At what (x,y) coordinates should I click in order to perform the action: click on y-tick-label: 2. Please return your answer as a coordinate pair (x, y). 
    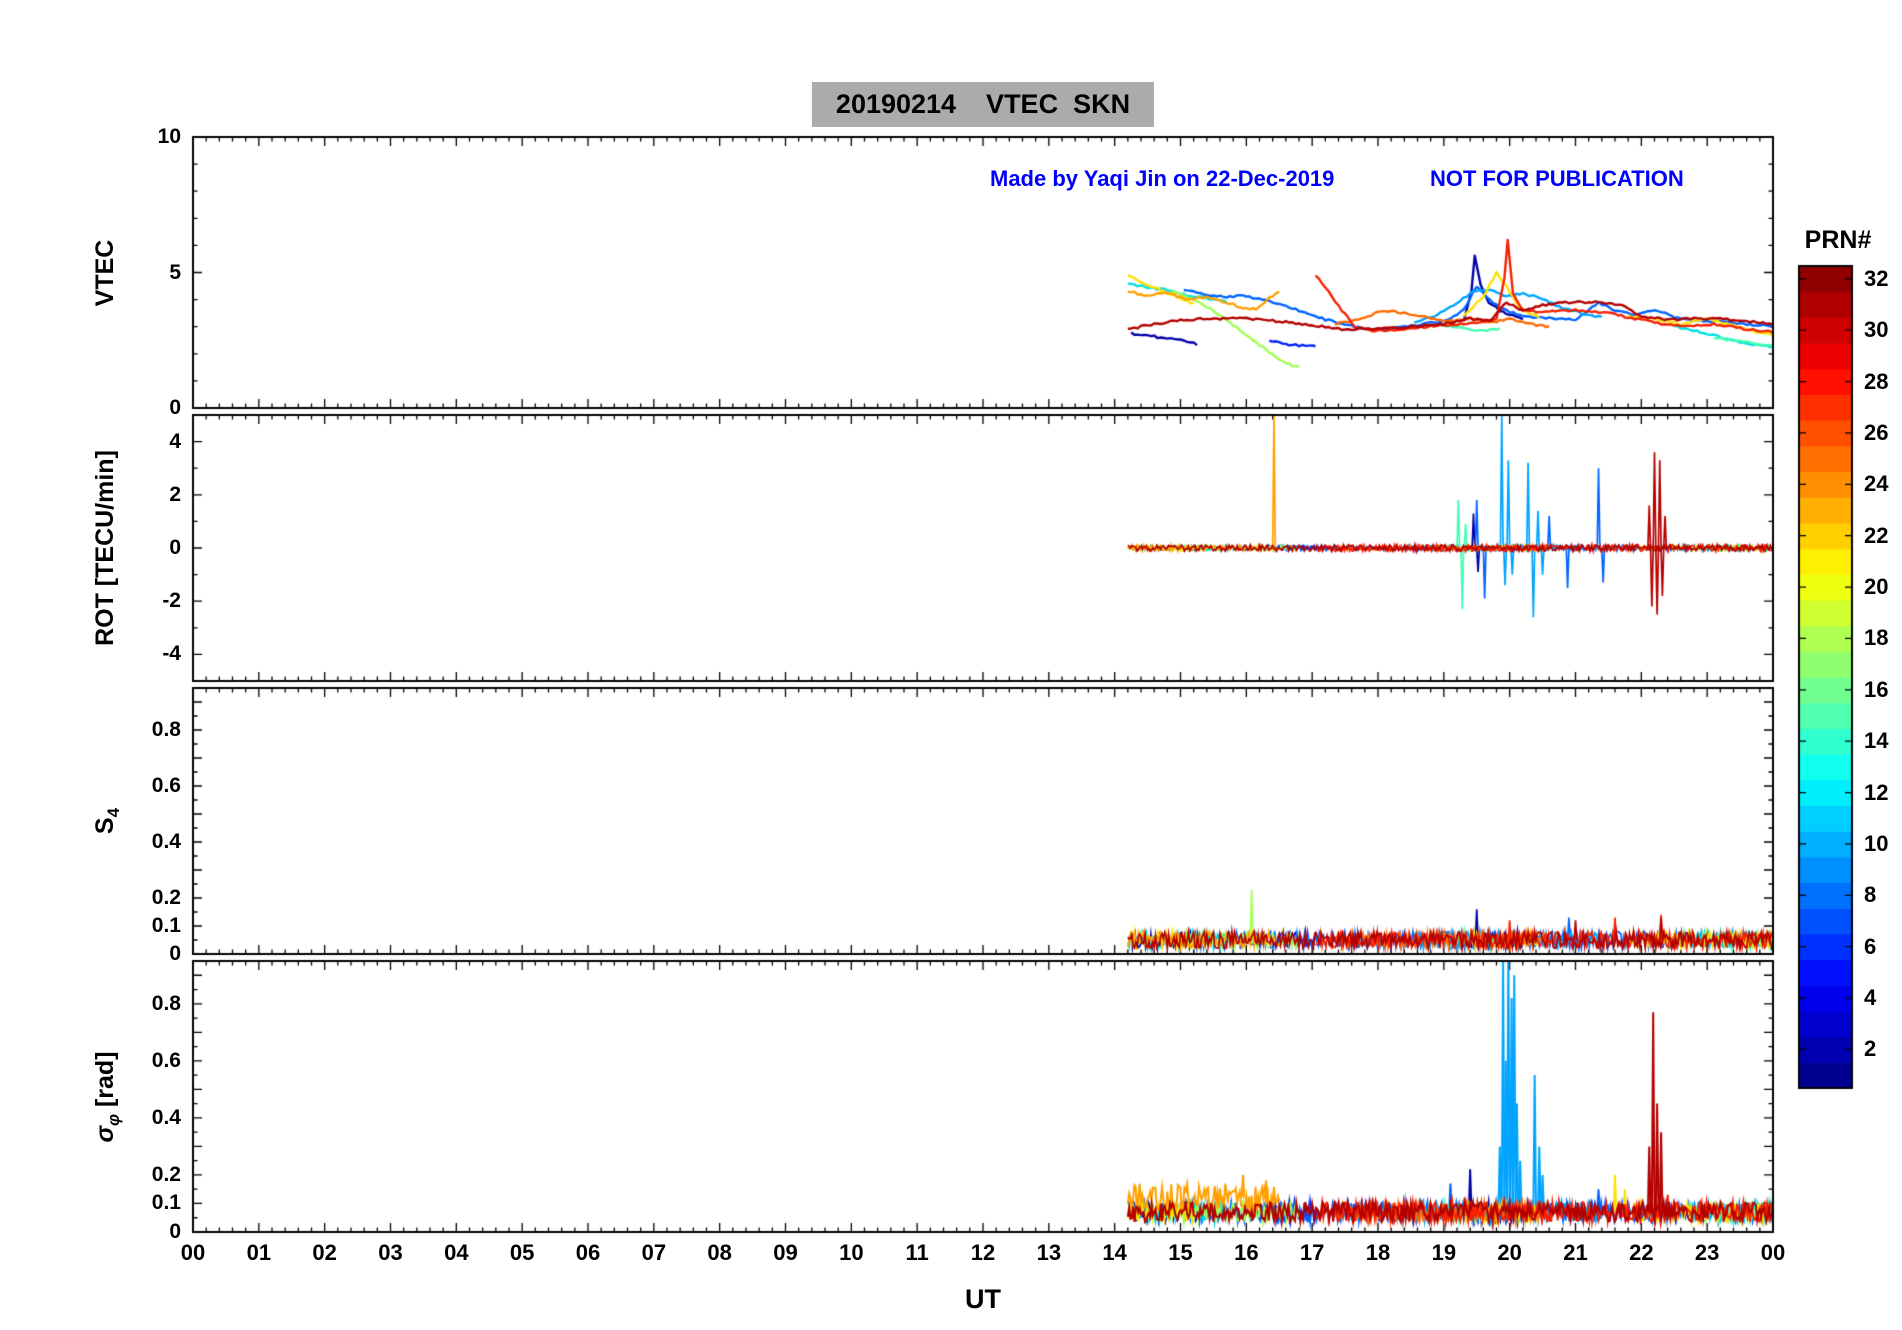
    Looking at the image, I should click on (175, 494).